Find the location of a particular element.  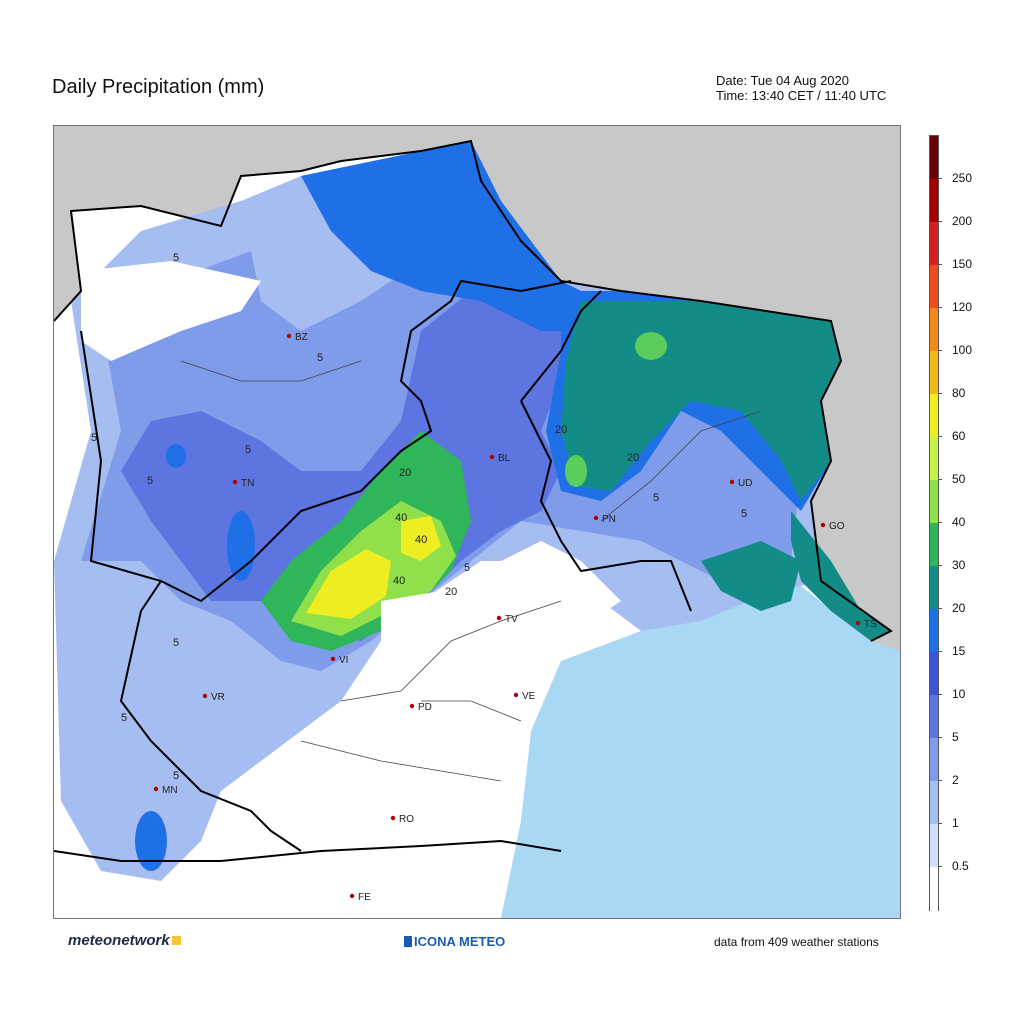

precip-zone-20mm-isonzo is located at coordinates (751, 576).